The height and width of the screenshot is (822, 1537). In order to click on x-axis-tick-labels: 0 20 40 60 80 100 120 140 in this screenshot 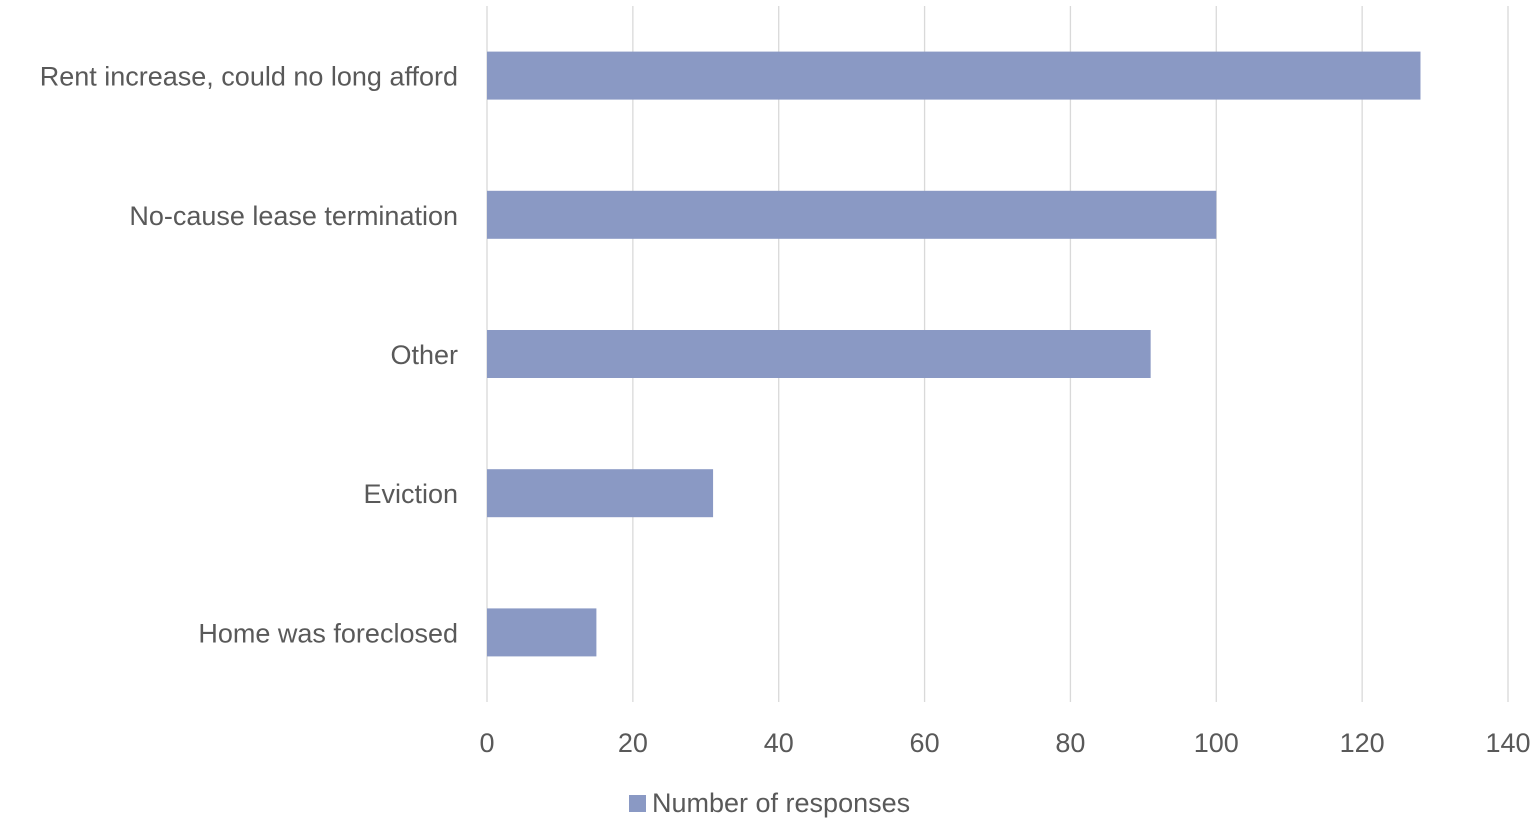, I will do `click(1004, 743)`.